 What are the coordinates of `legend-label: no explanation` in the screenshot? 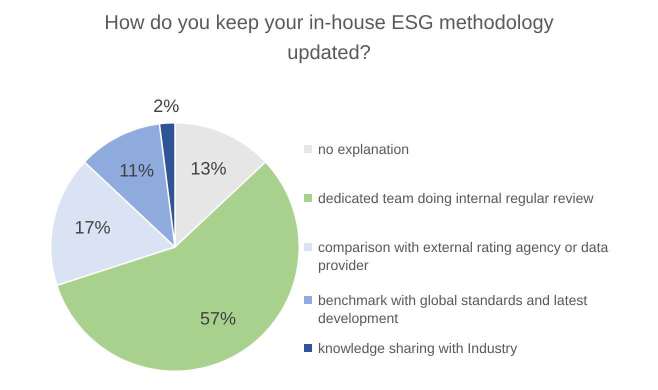 It's located at (364, 149).